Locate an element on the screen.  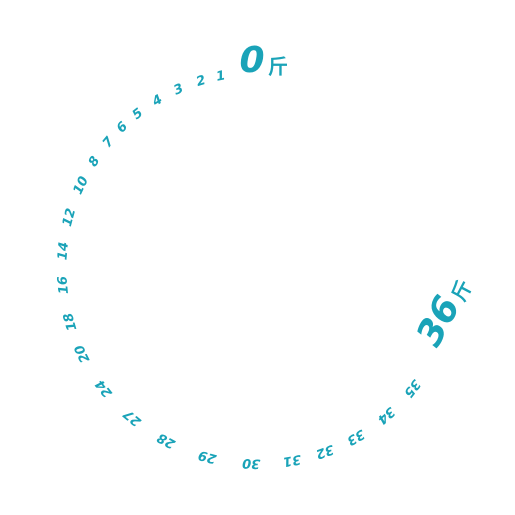
tick-label: 35 is located at coordinates (411, 387).